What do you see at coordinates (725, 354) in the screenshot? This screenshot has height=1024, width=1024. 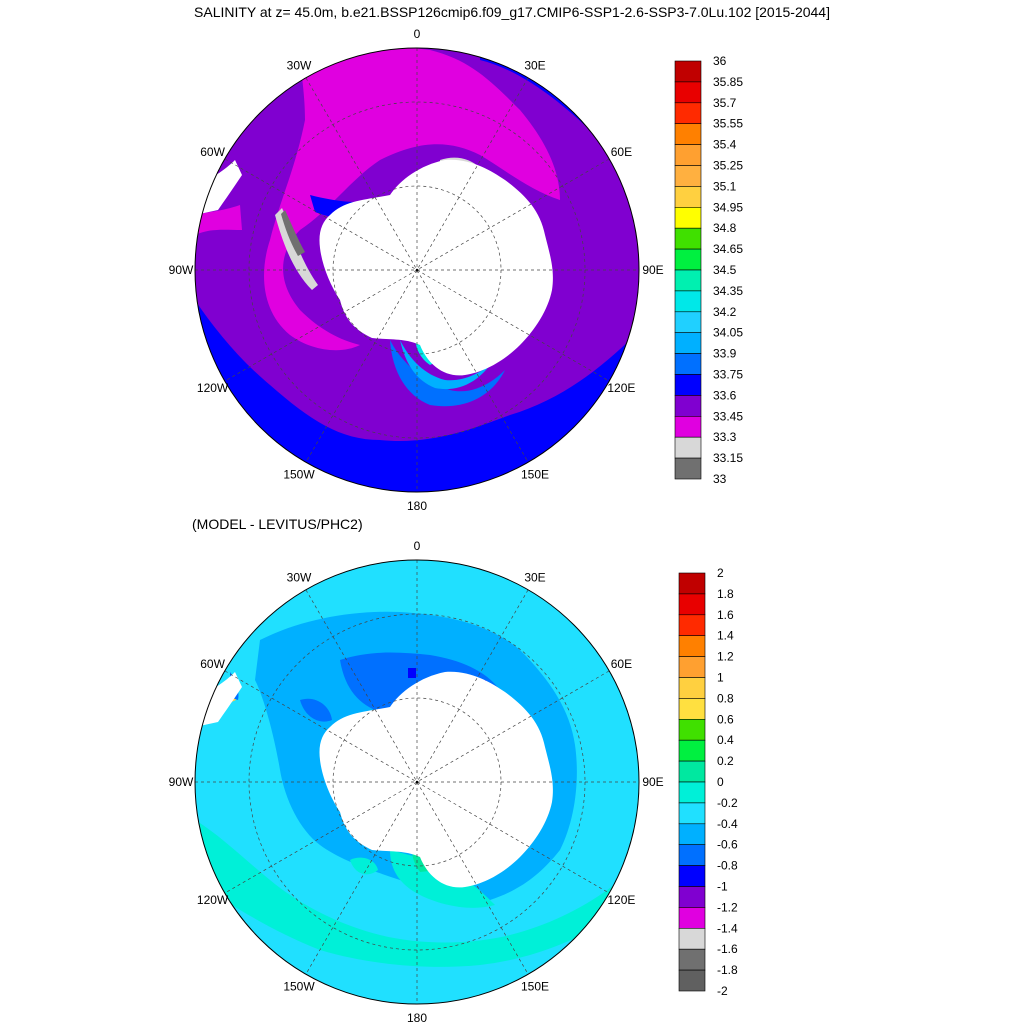 I see `colorbar-label: 33.9` at bounding box center [725, 354].